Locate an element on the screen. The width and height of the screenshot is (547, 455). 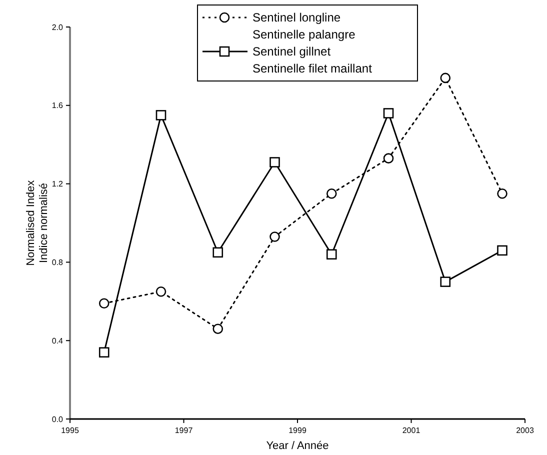
legend-label: Sentinel longline Sentinelle palangre is located at coordinates (304, 26).